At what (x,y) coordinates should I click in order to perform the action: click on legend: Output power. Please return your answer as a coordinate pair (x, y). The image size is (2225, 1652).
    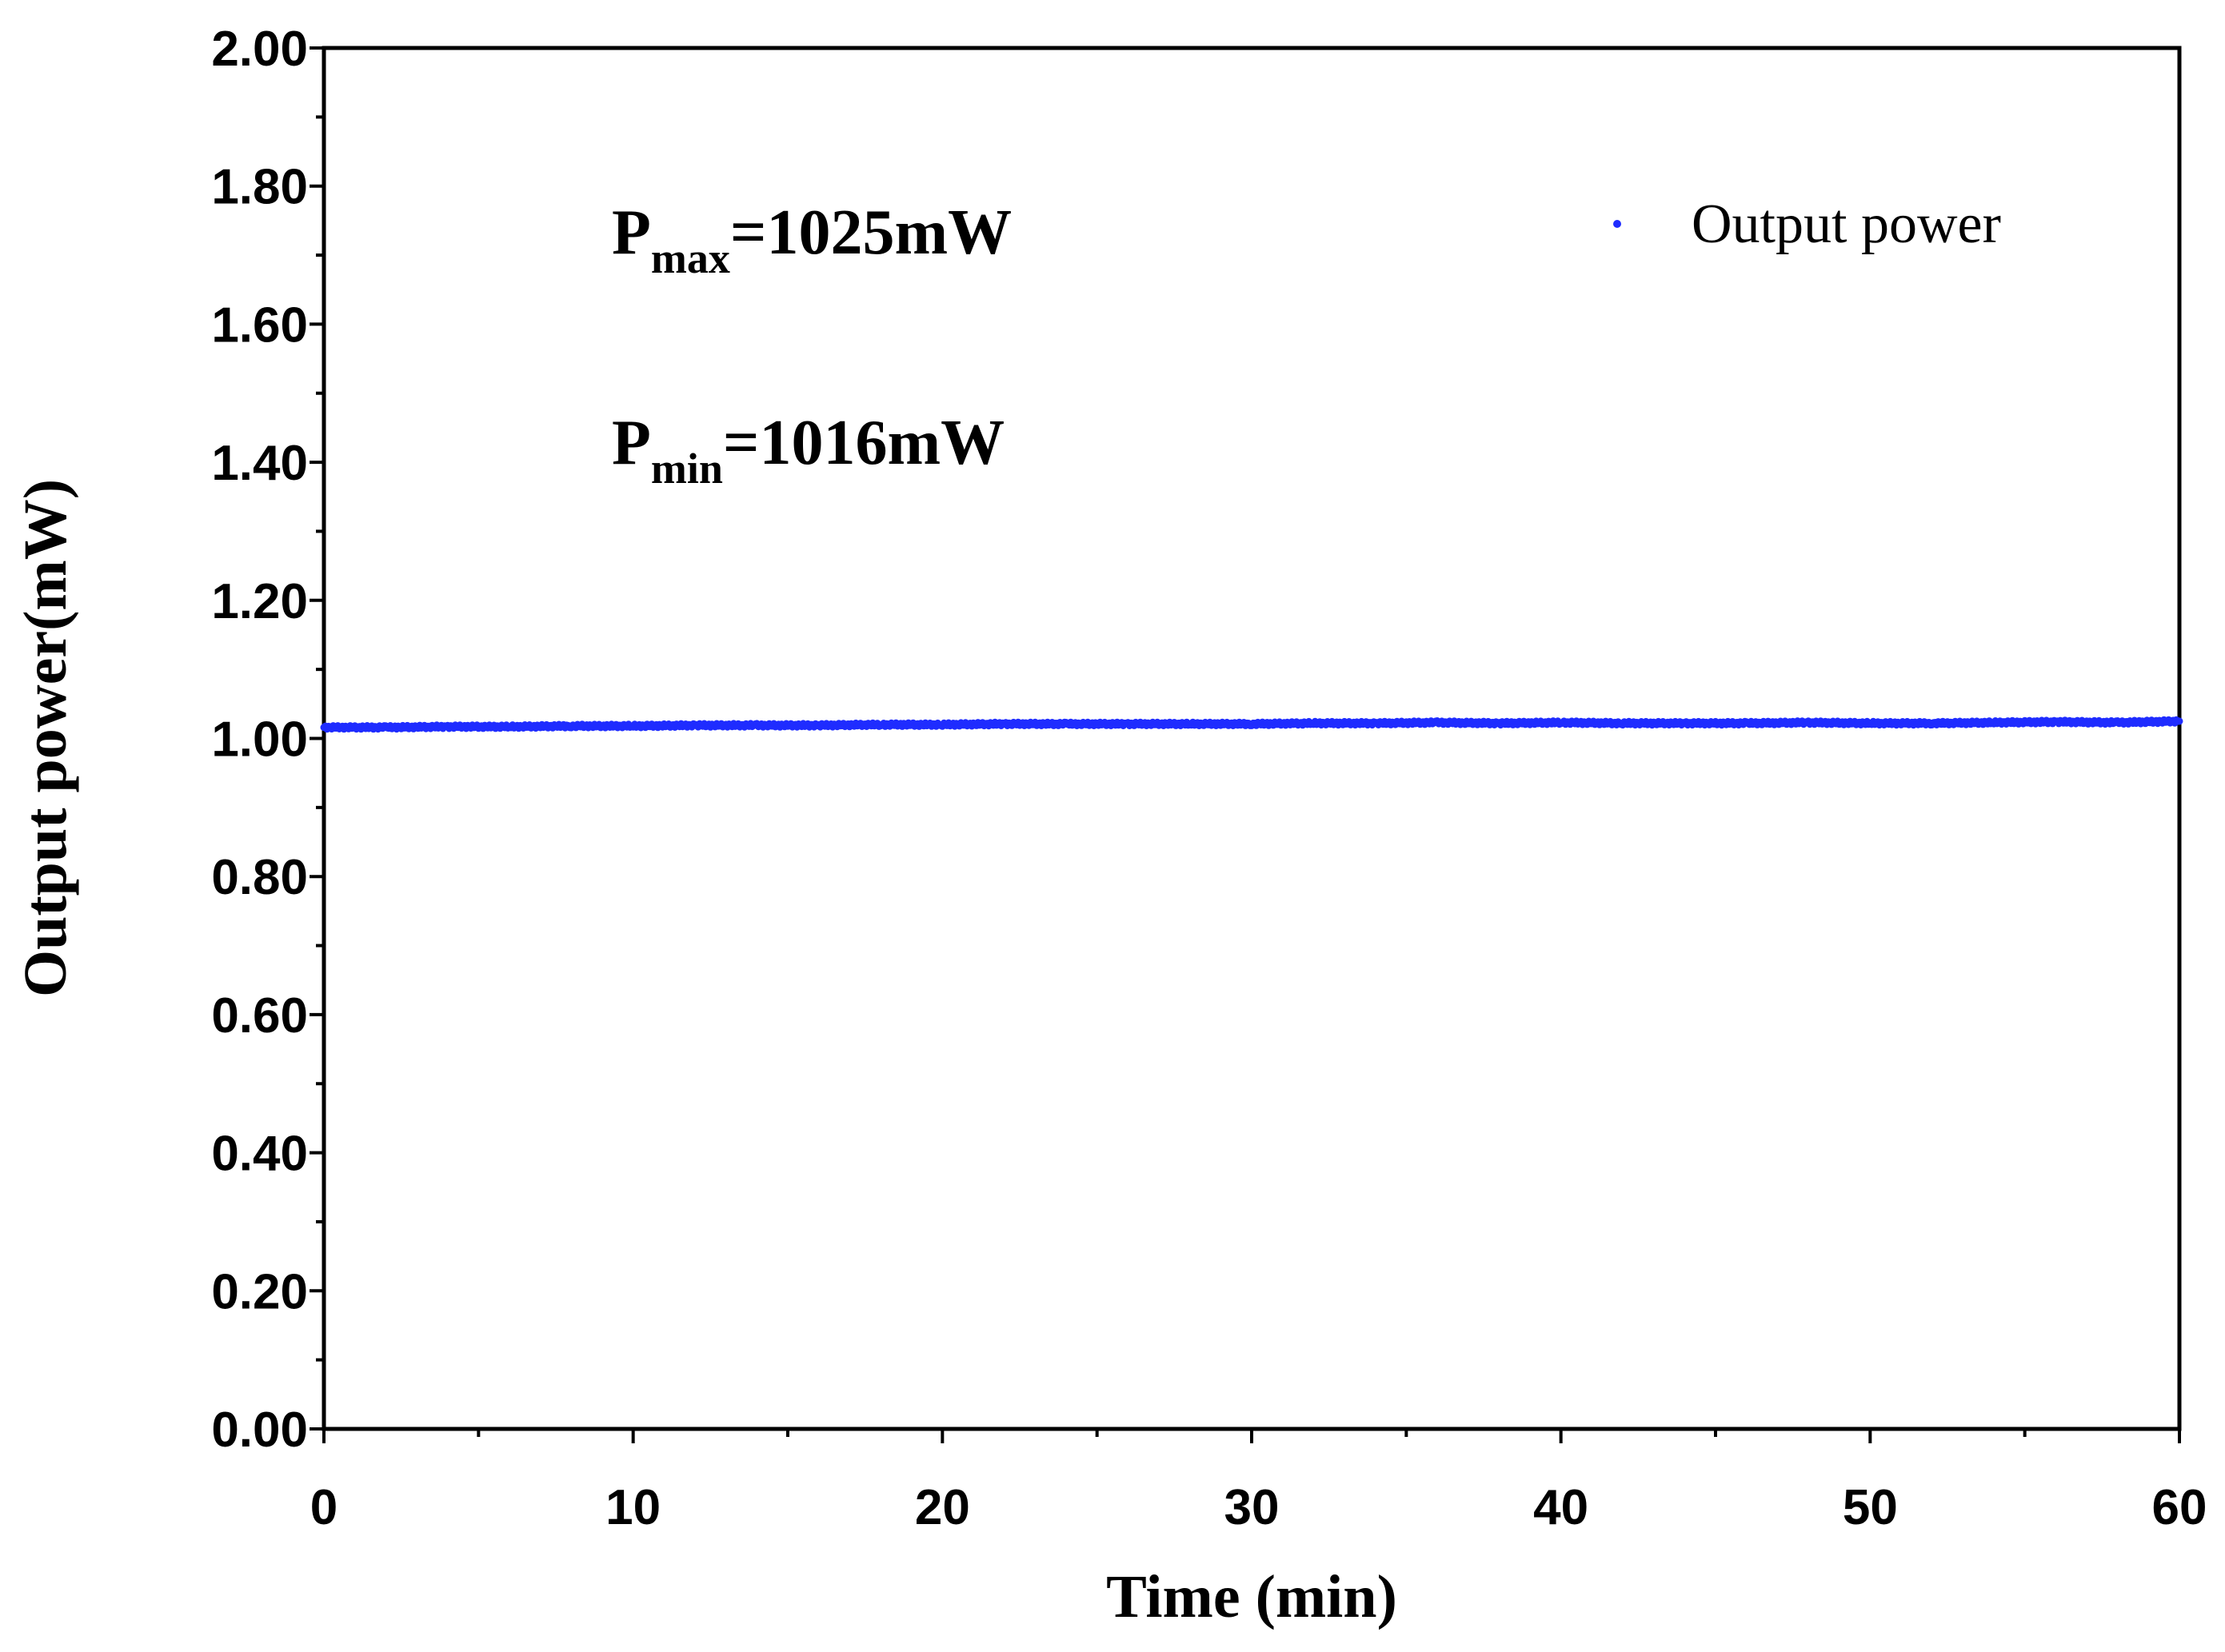
    Looking at the image, I should click on (1807, 224).